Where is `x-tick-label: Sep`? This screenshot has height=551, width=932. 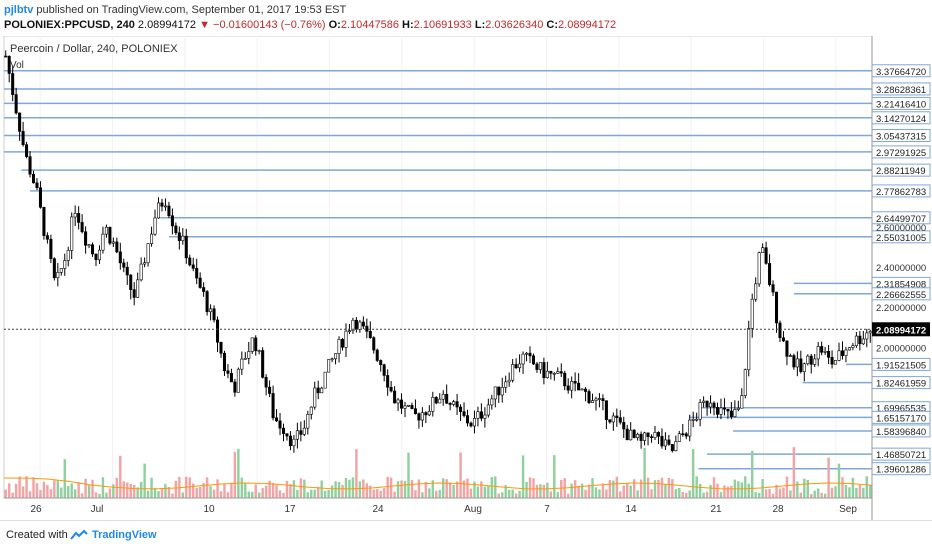 x-tick-label: Sep is located at coordinates (848, 509).